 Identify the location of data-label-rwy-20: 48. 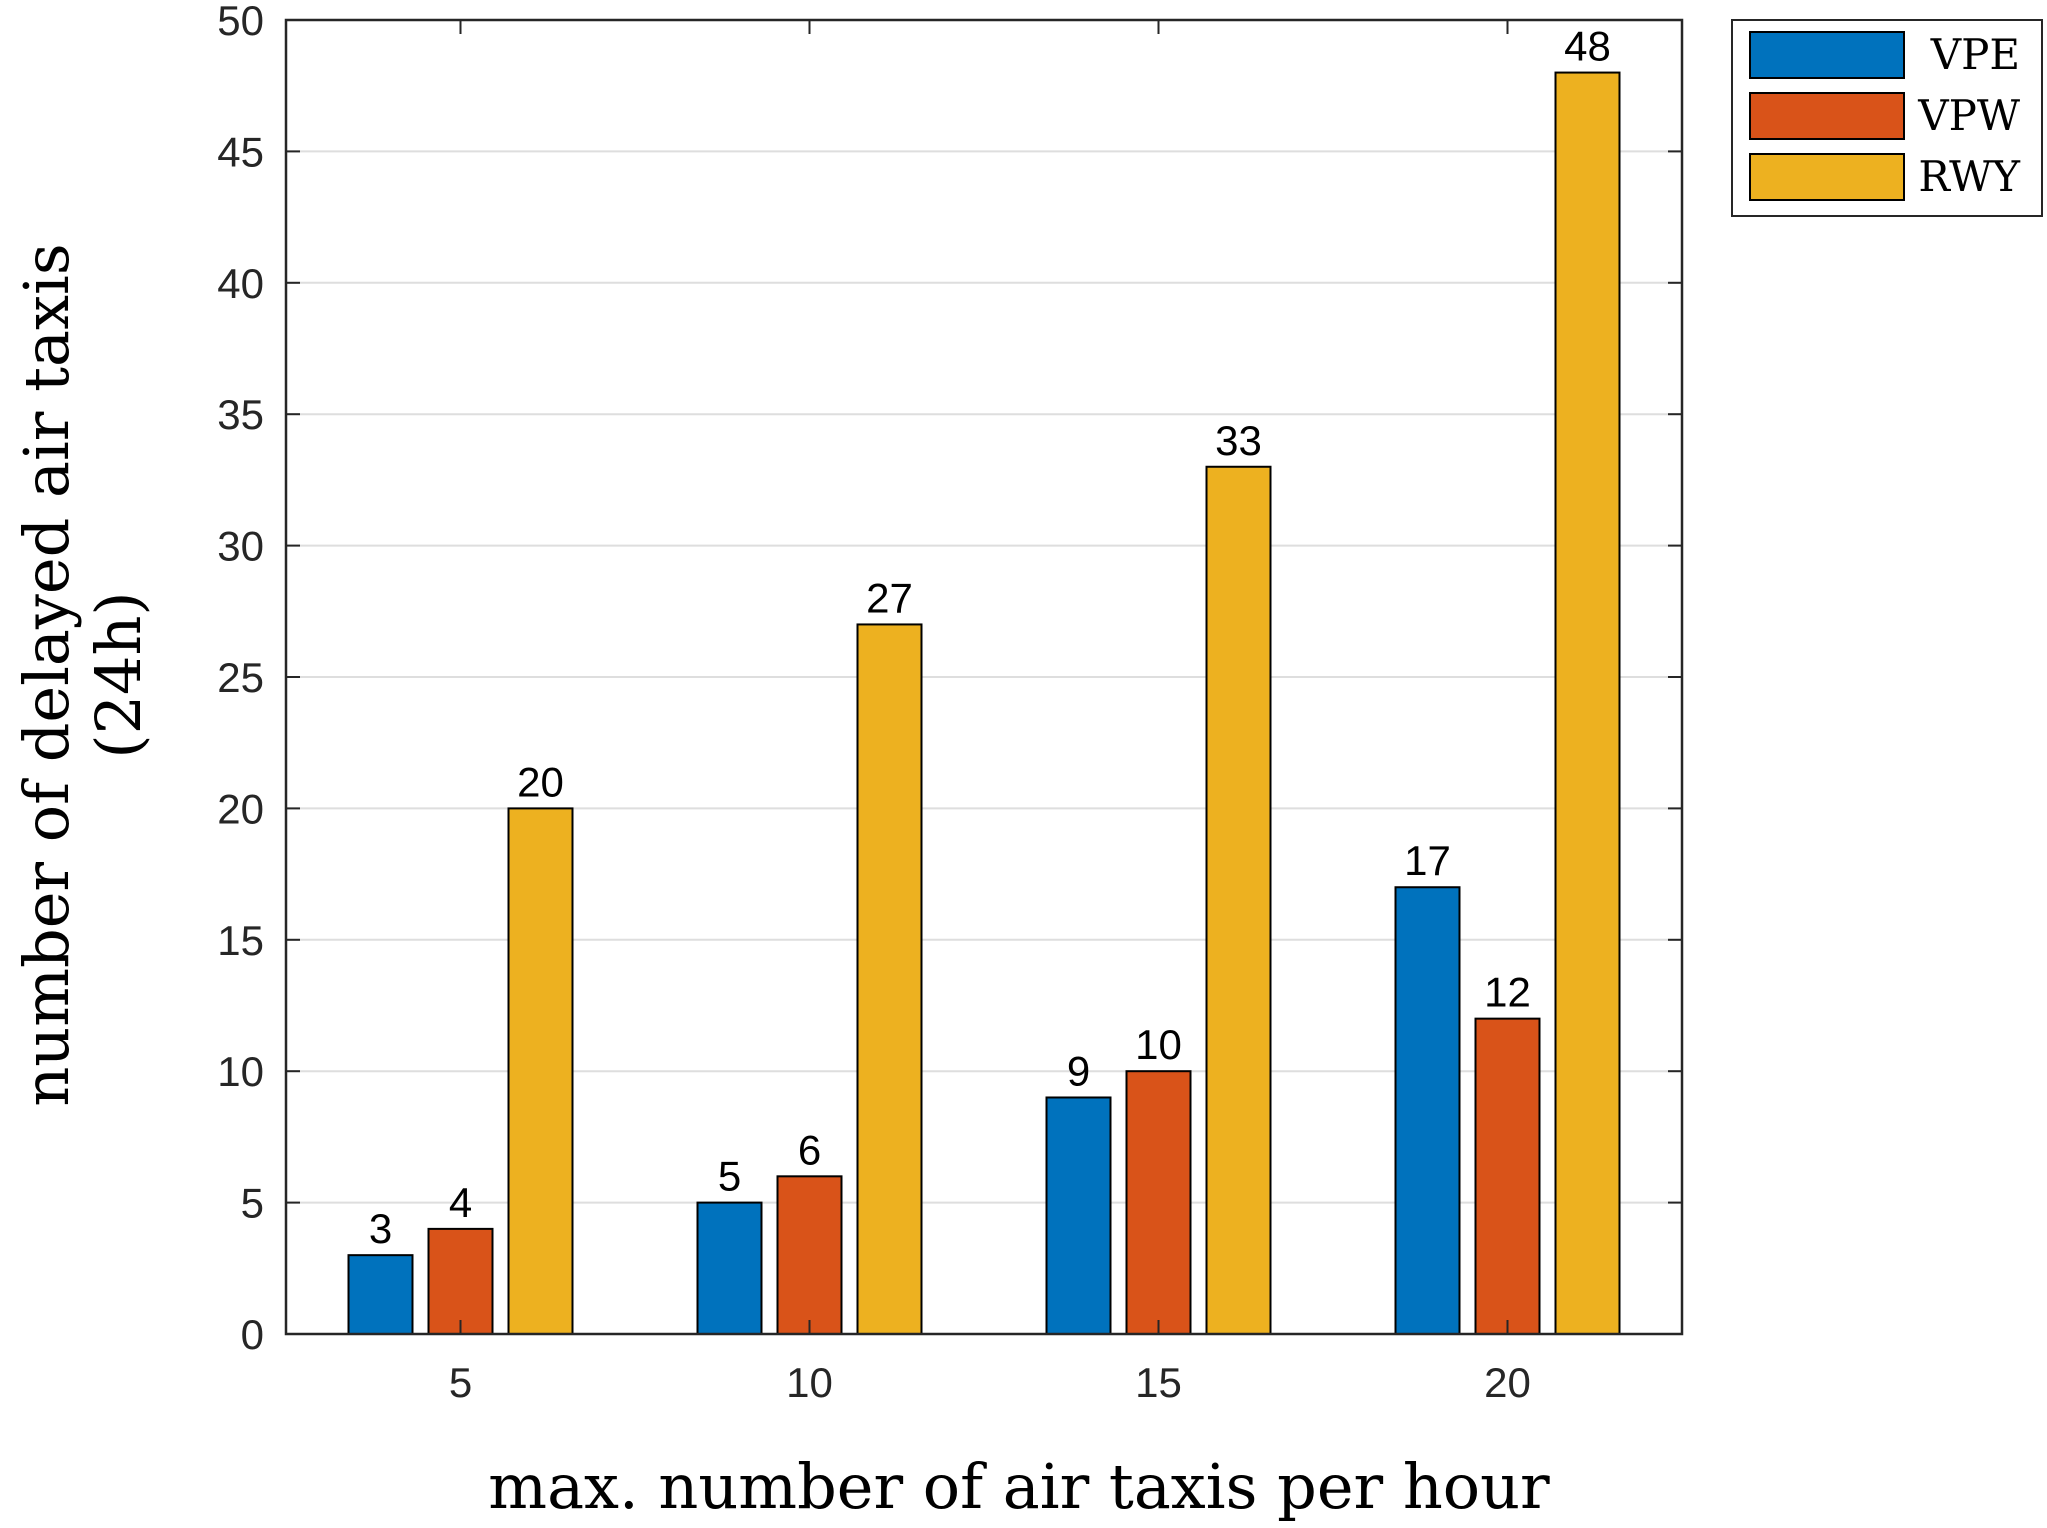
(1587, 46).